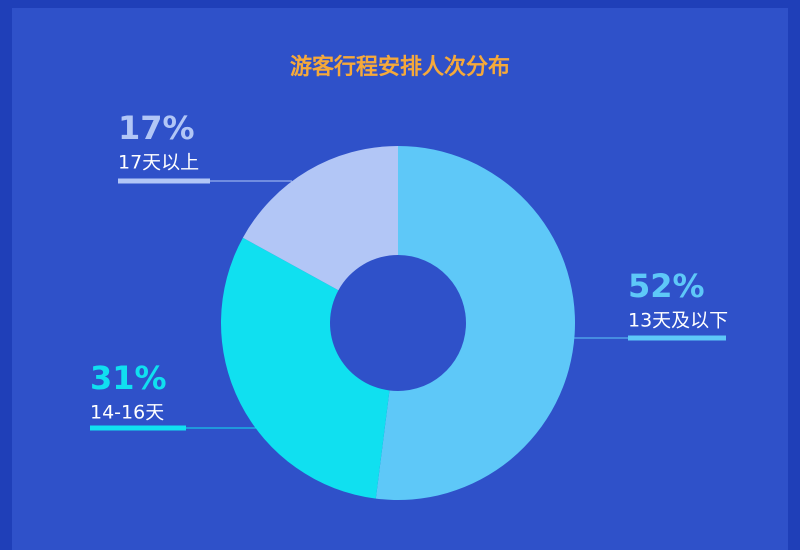  Describe the element at coordinates (666, 286) in the screenshot. I see `value-label: 52%` at that location.